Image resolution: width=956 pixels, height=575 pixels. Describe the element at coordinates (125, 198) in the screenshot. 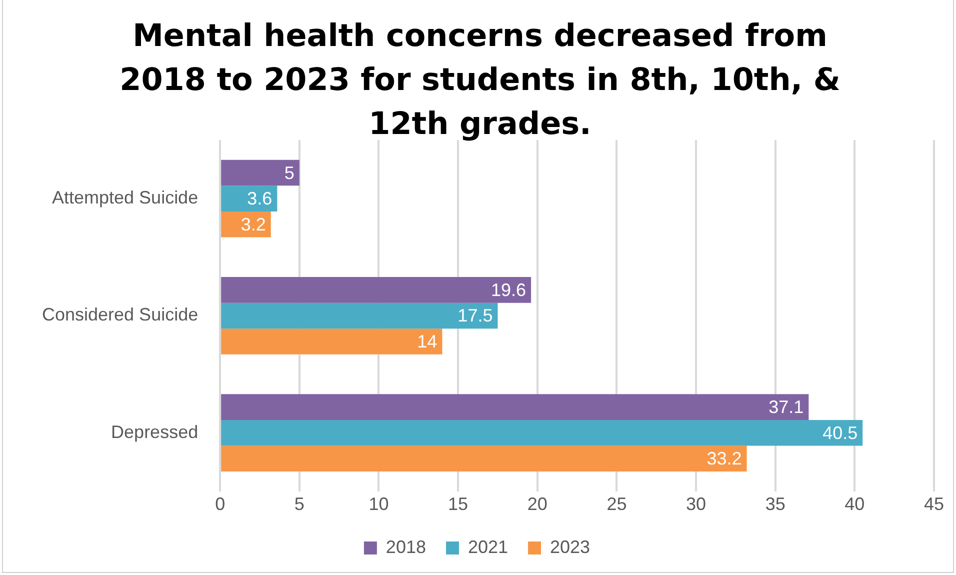

I see `y-tick-label: Attempted Suicide` at that location.